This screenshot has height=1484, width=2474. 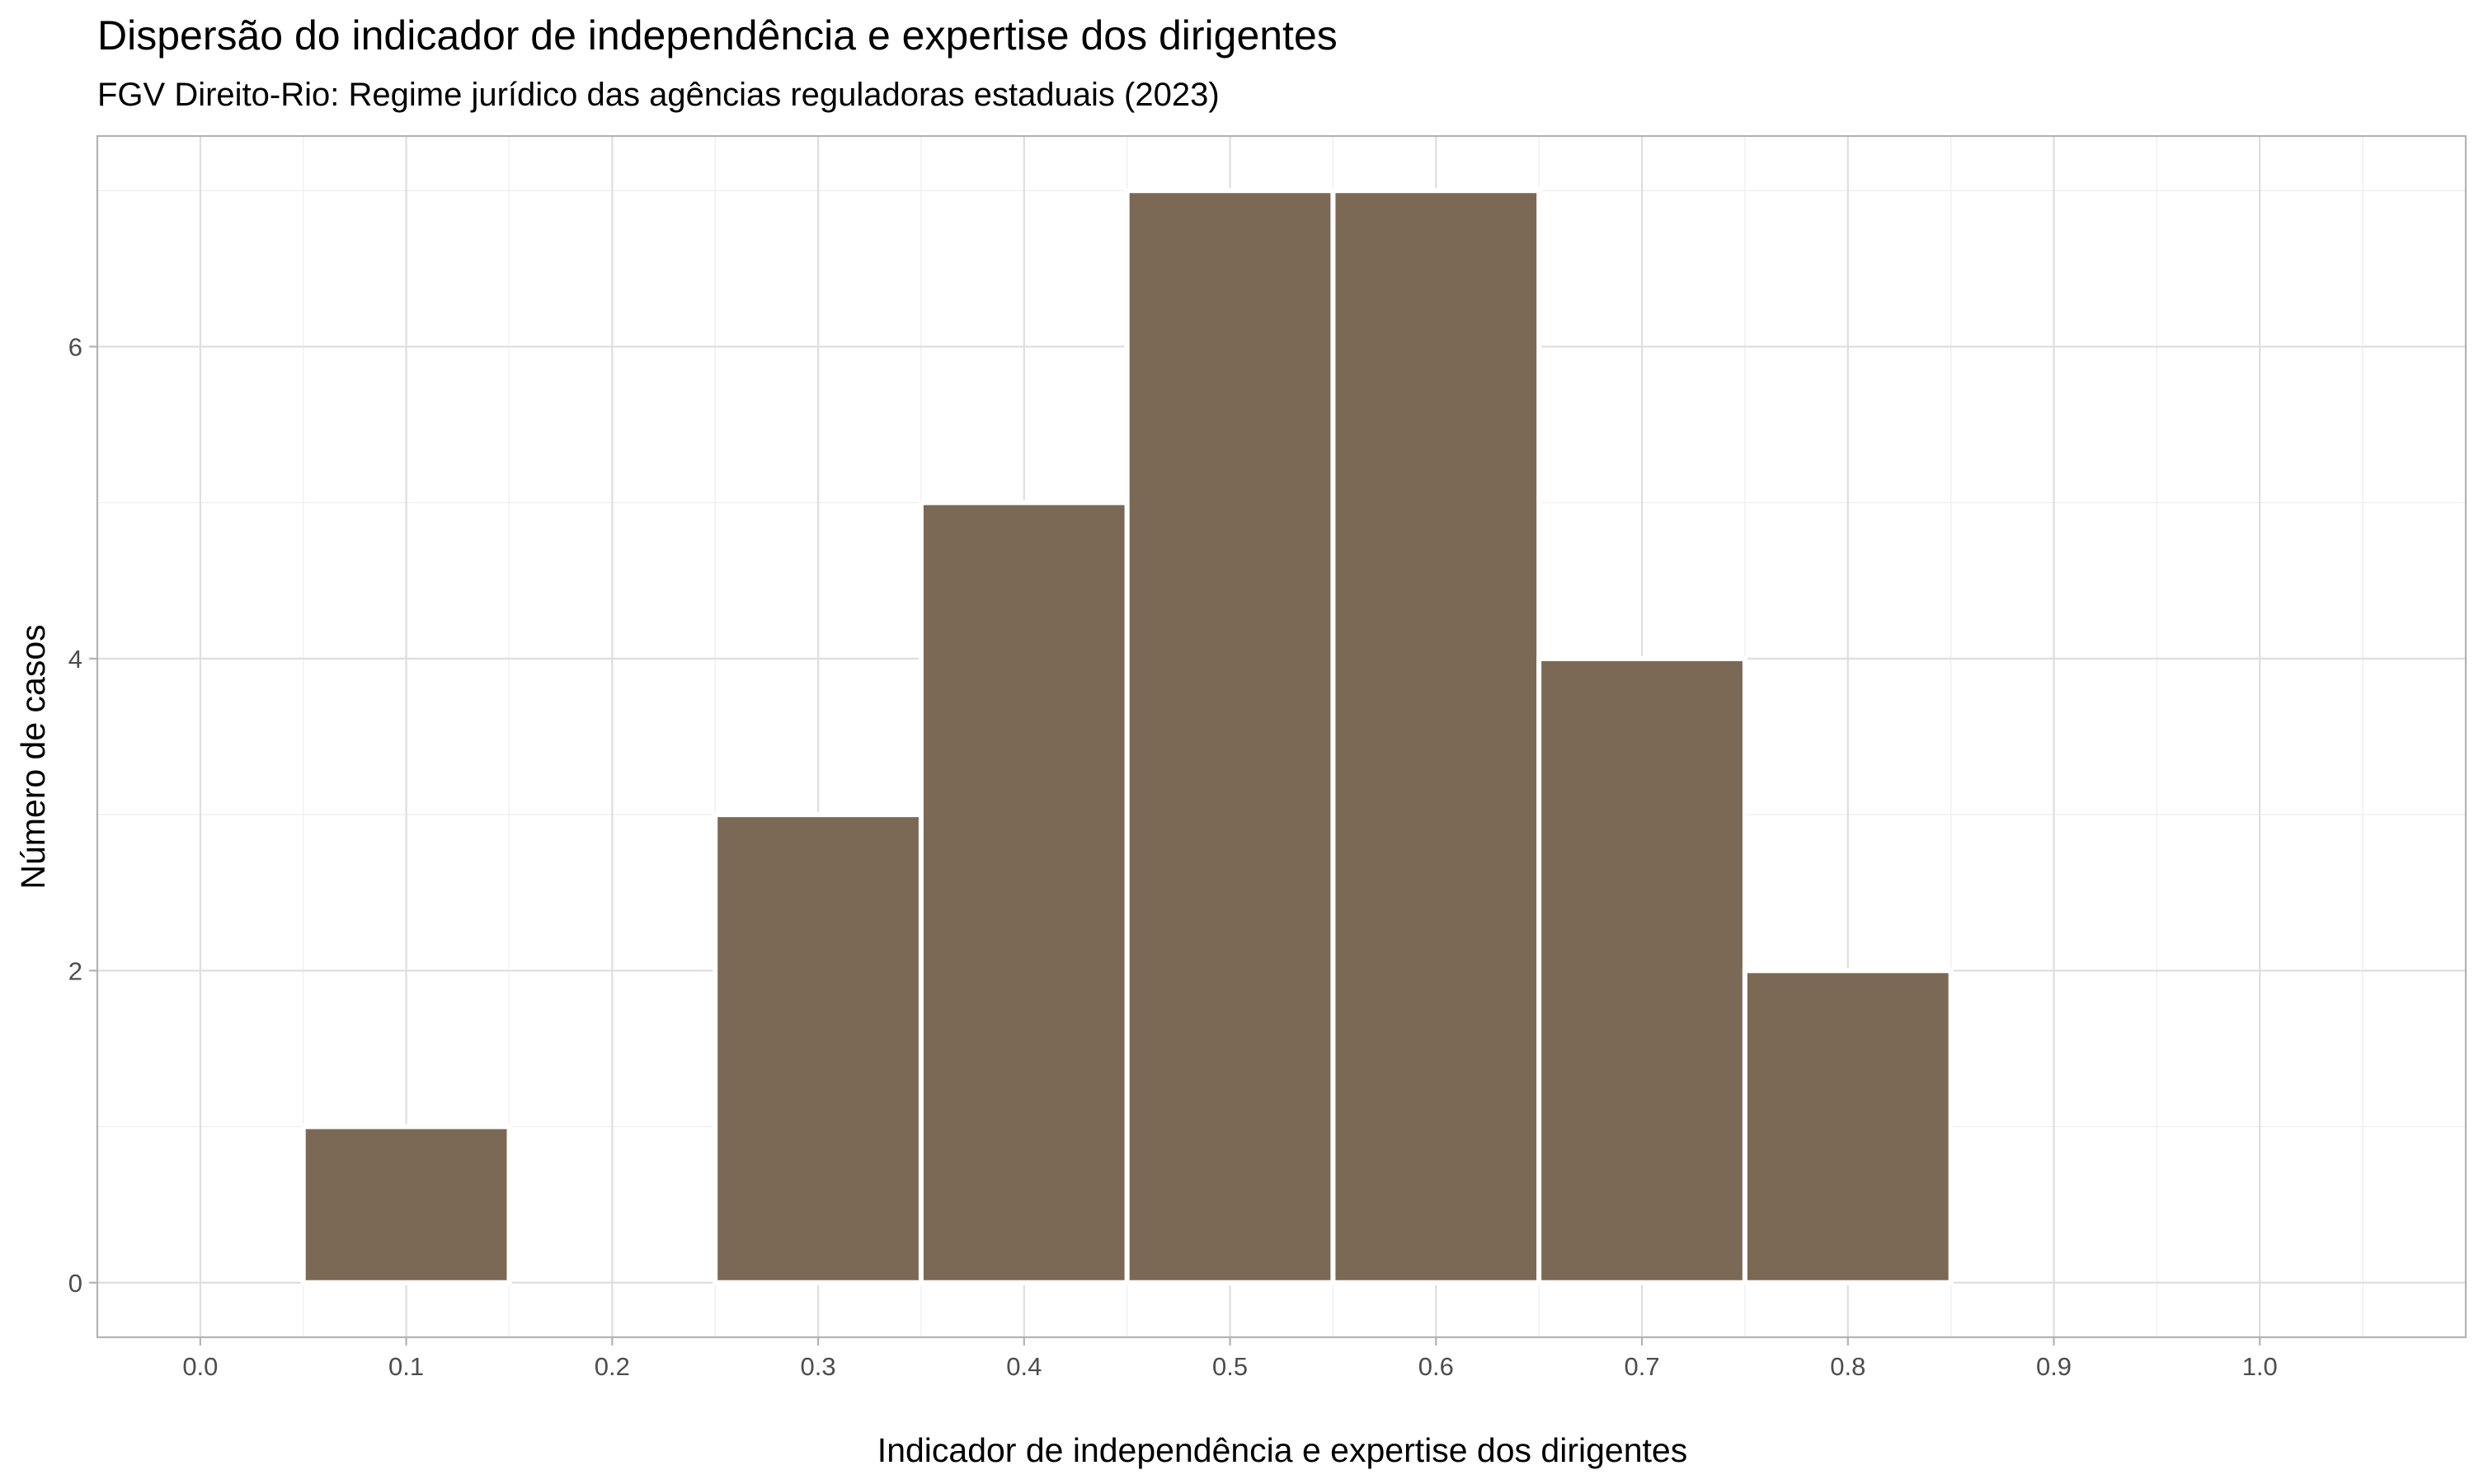 I want to click on x-tick-label: 0.1, so click(x=406, y=1366).